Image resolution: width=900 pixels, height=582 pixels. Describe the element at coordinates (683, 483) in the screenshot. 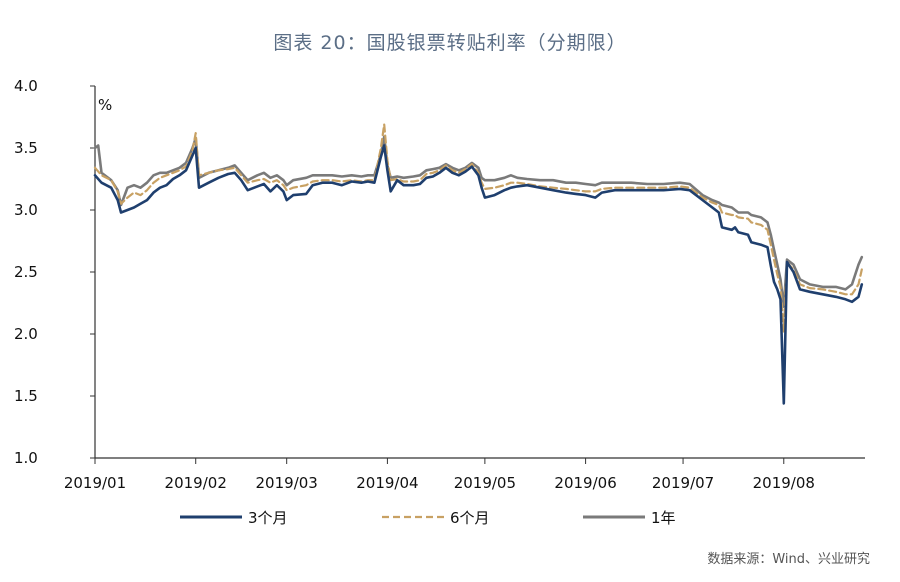

I see `x-tick-label: 2019/07` at that location.